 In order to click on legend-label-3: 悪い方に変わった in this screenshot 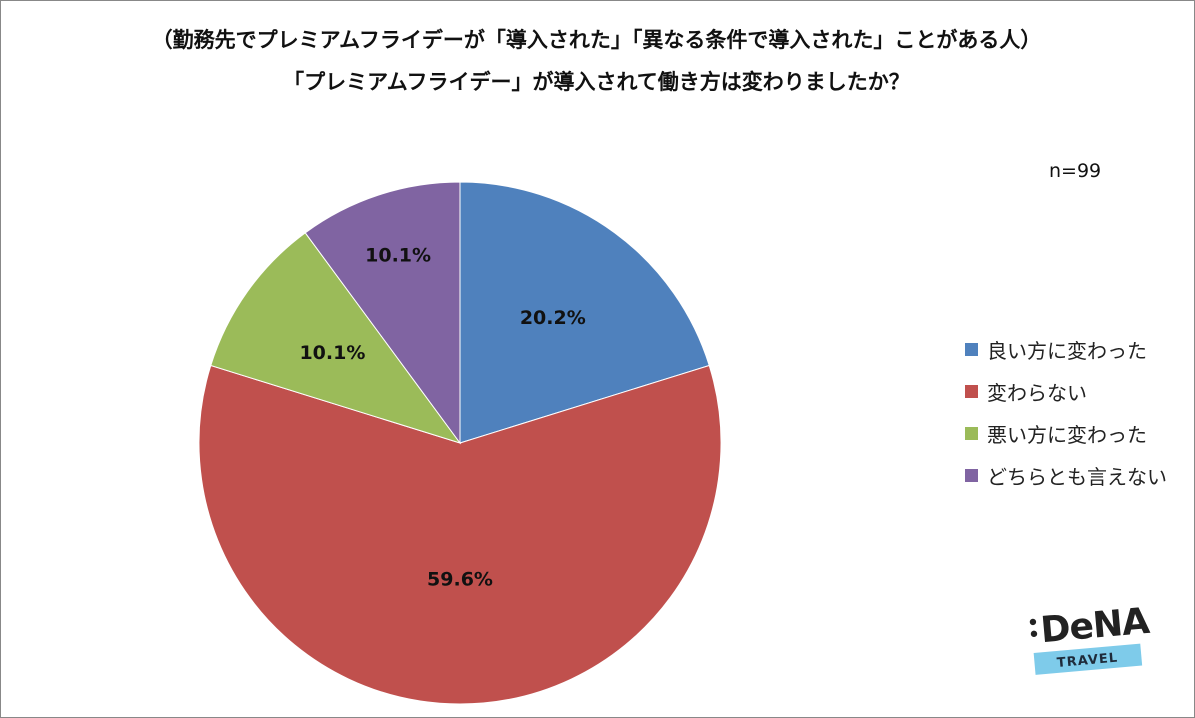, I will do `click(1067, 434)`.